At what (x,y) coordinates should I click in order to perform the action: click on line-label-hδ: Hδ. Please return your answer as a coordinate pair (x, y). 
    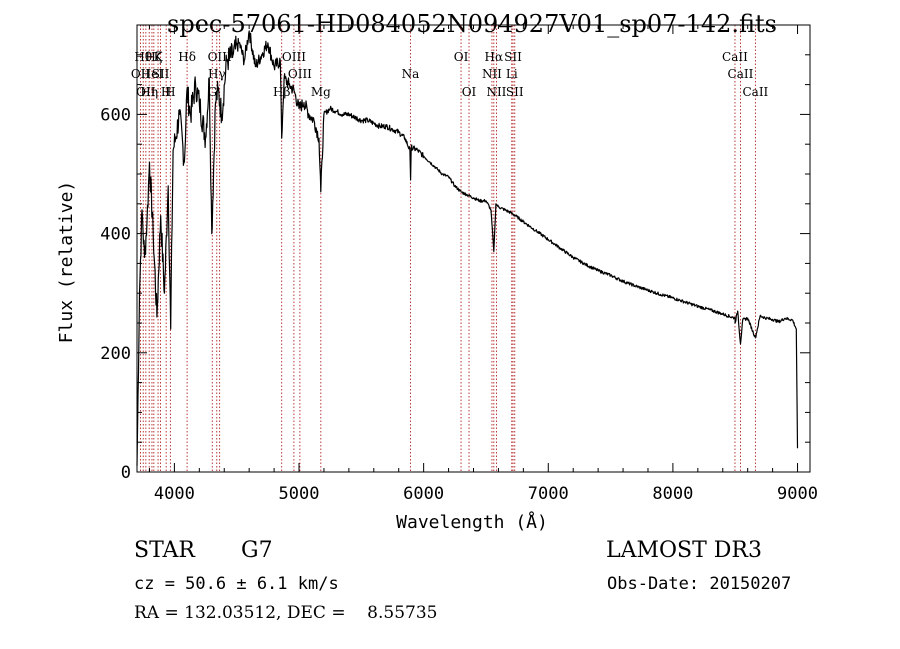
    Looking at the image, I should click on (187, 57).